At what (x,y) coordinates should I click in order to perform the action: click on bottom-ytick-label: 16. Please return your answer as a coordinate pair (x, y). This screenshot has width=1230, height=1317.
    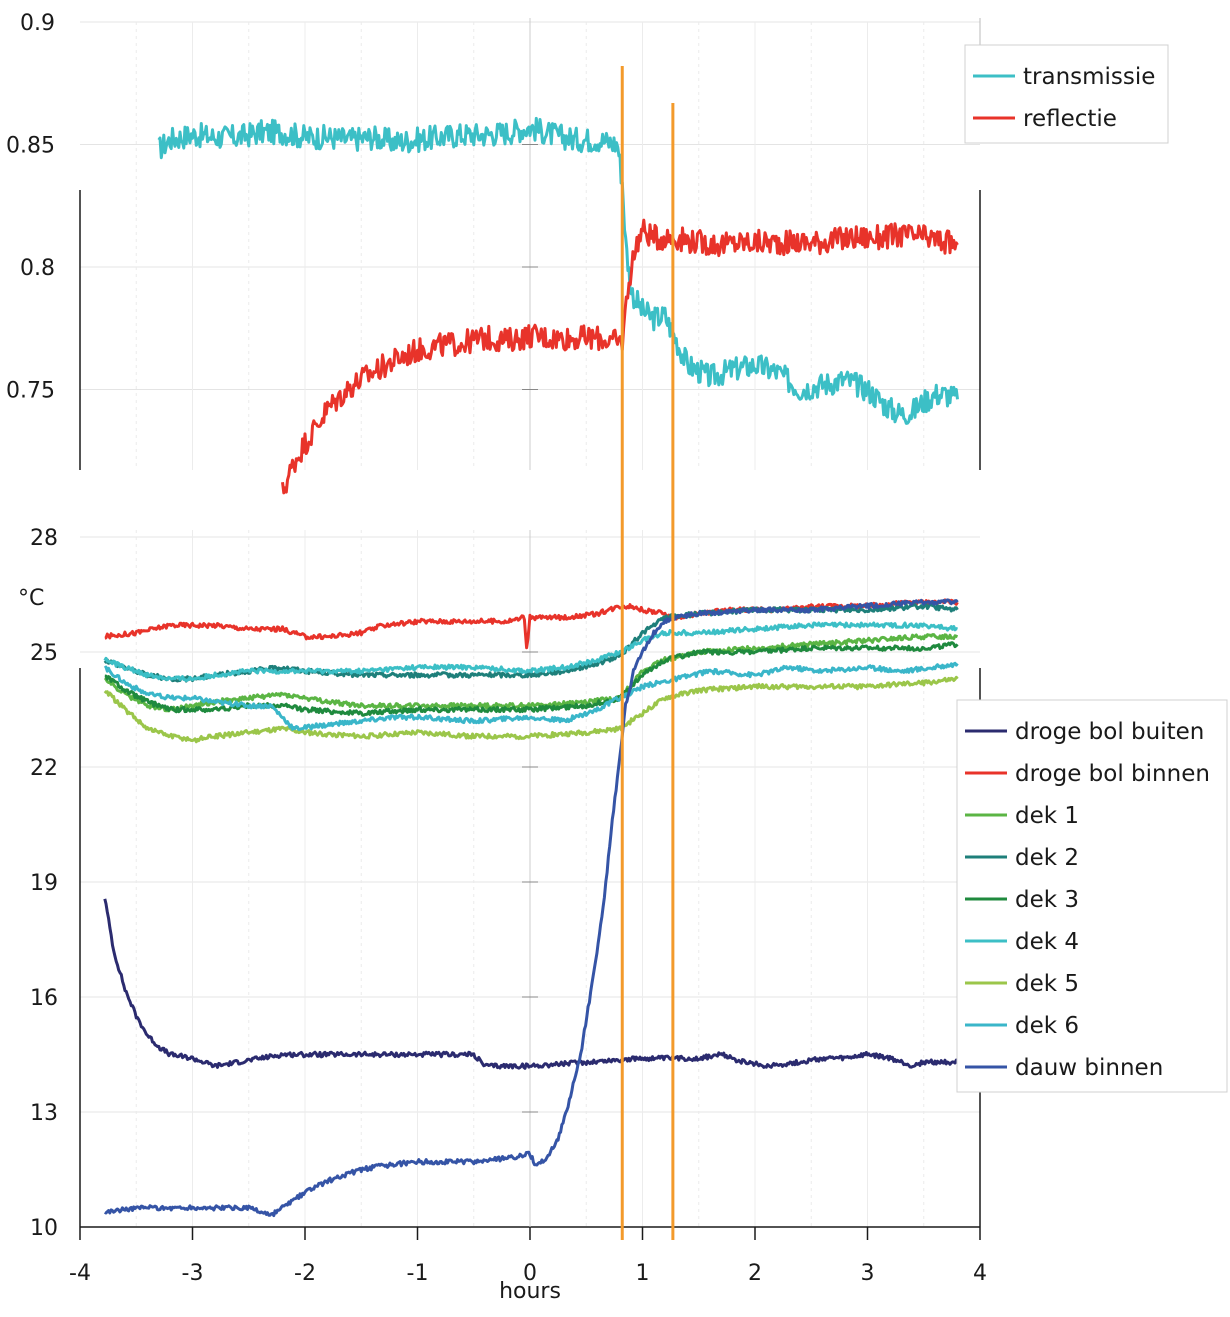
    Looking at the image, I should click on (44, 998).